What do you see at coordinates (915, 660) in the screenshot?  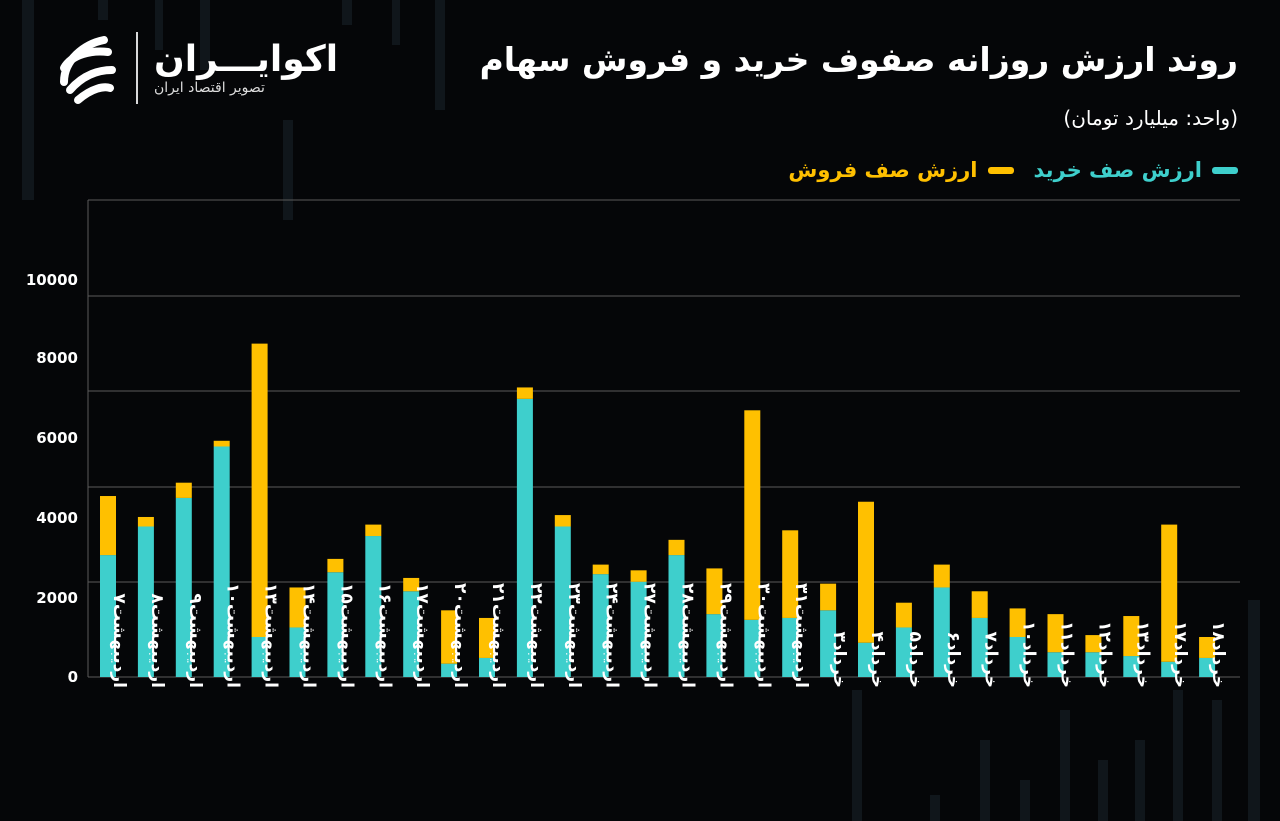 I see `x-tick-label: خرداد۵` at bounding box center [915, 660].